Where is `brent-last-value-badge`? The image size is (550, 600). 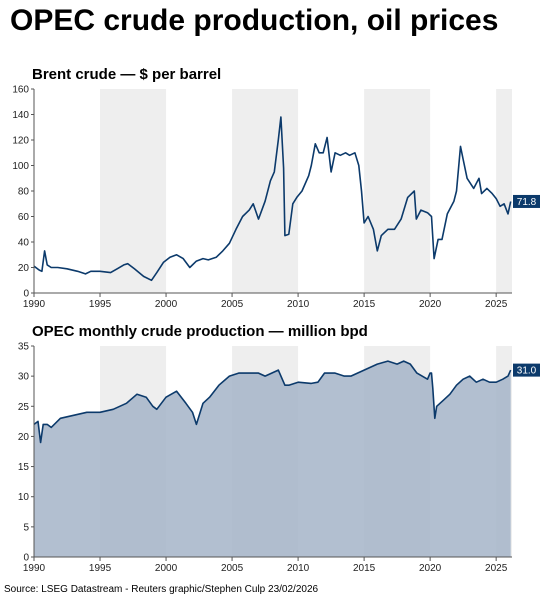 brent-last-value-badge is located at coordinates (526, 201).